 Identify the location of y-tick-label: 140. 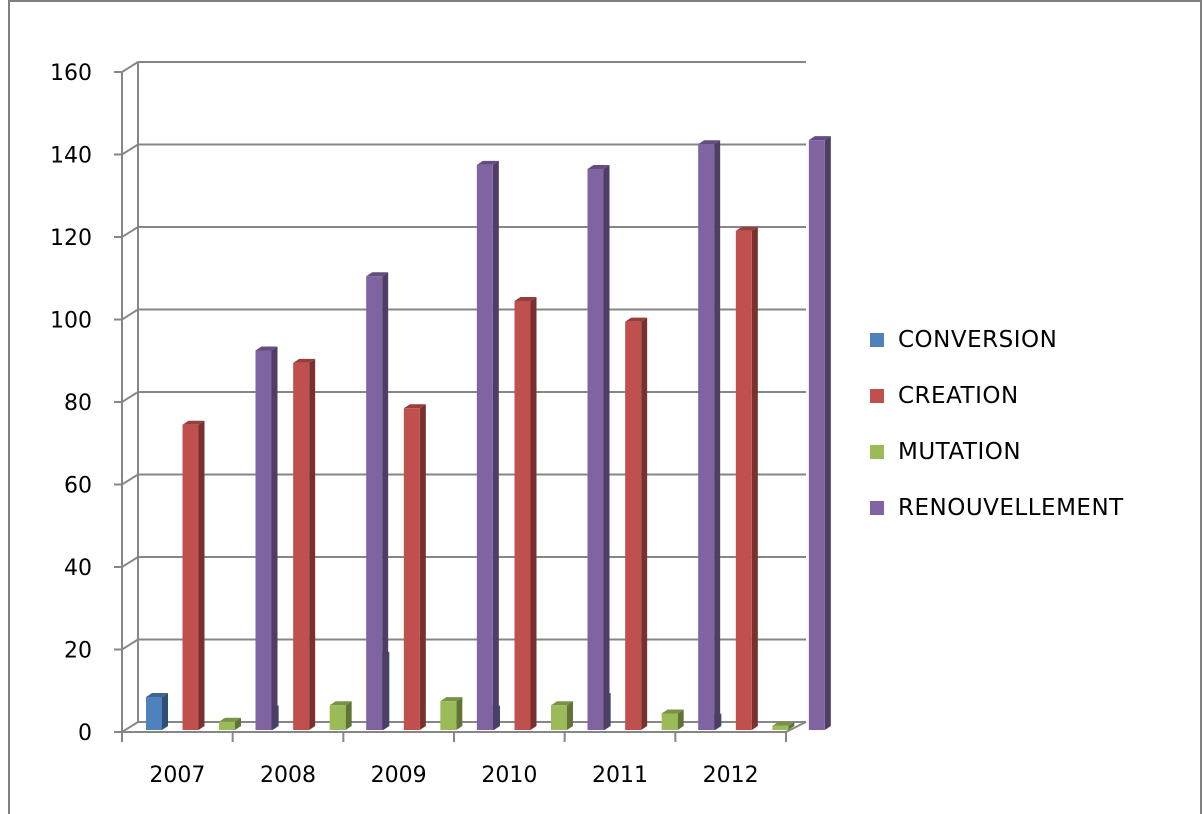
(71, 156).